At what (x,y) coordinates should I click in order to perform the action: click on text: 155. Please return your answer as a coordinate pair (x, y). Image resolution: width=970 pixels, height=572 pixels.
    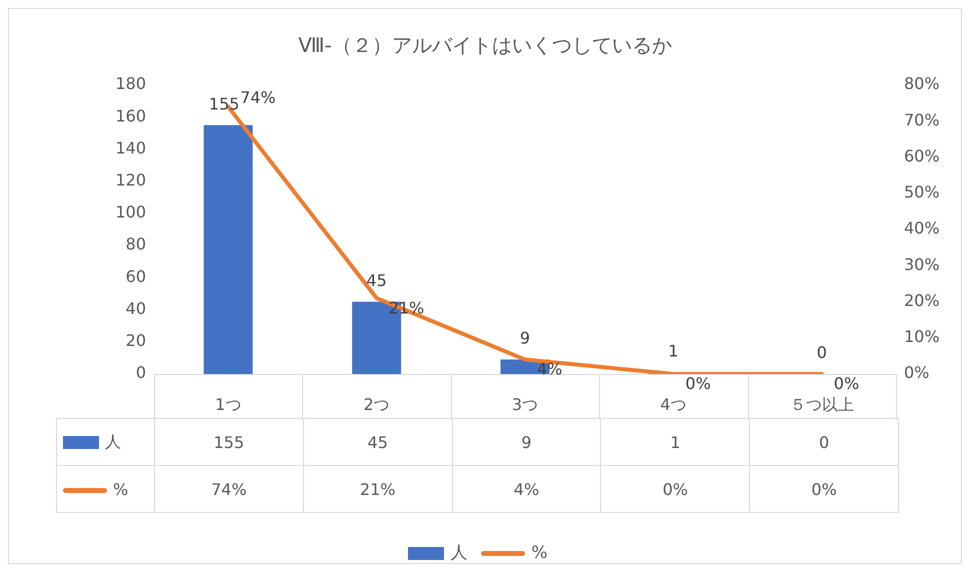
    Looking at the image, I should click on (224, 104).